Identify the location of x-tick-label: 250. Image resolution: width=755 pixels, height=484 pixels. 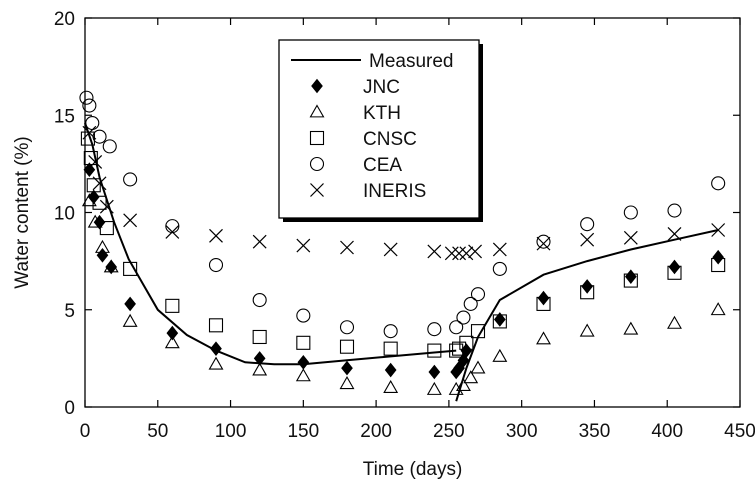
(449, 431).